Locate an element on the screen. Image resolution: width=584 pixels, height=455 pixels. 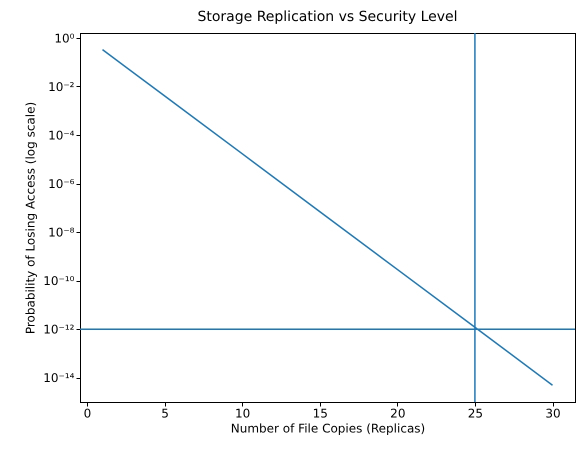
y-tick-label: 10⁰ is located at coordinates (64, 38).